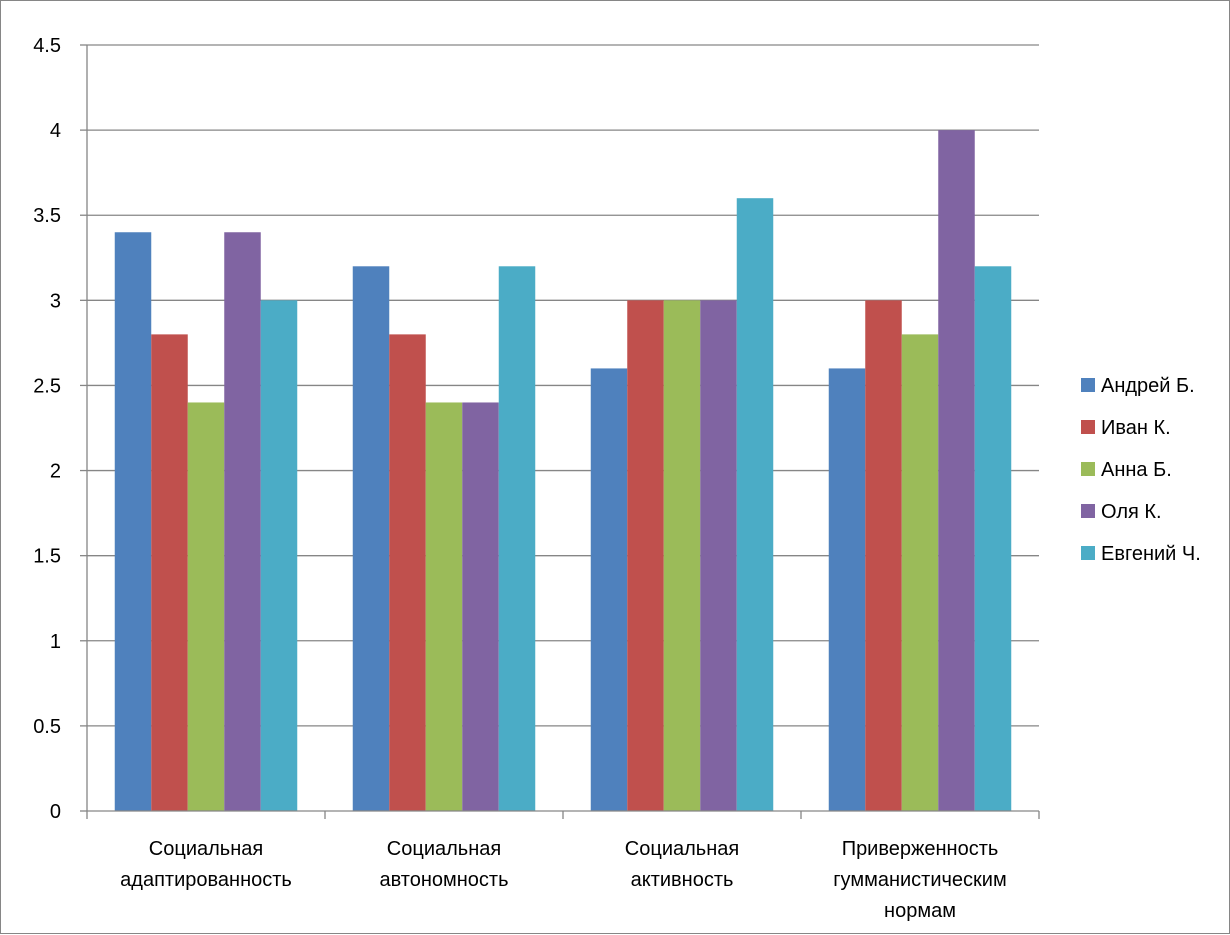 The image size is (1230, 935). Describe the element at coordinates (920, 911) in the screenshot. I see `x-category-label: нормам` at that location.